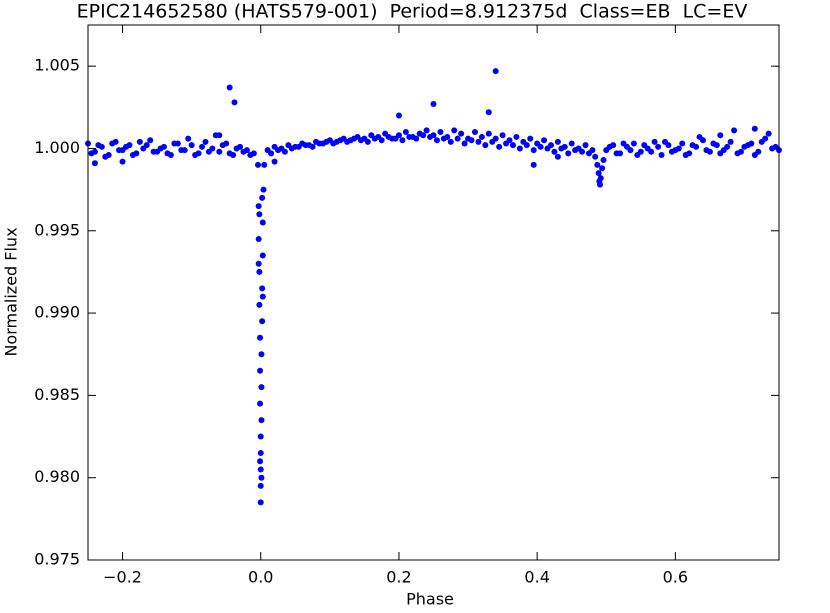 This screenshot has height=613, width=830. Describe the element at coordinates (260, 577) in the screenshot. I see `x-tick-label: 0.0` at that location.